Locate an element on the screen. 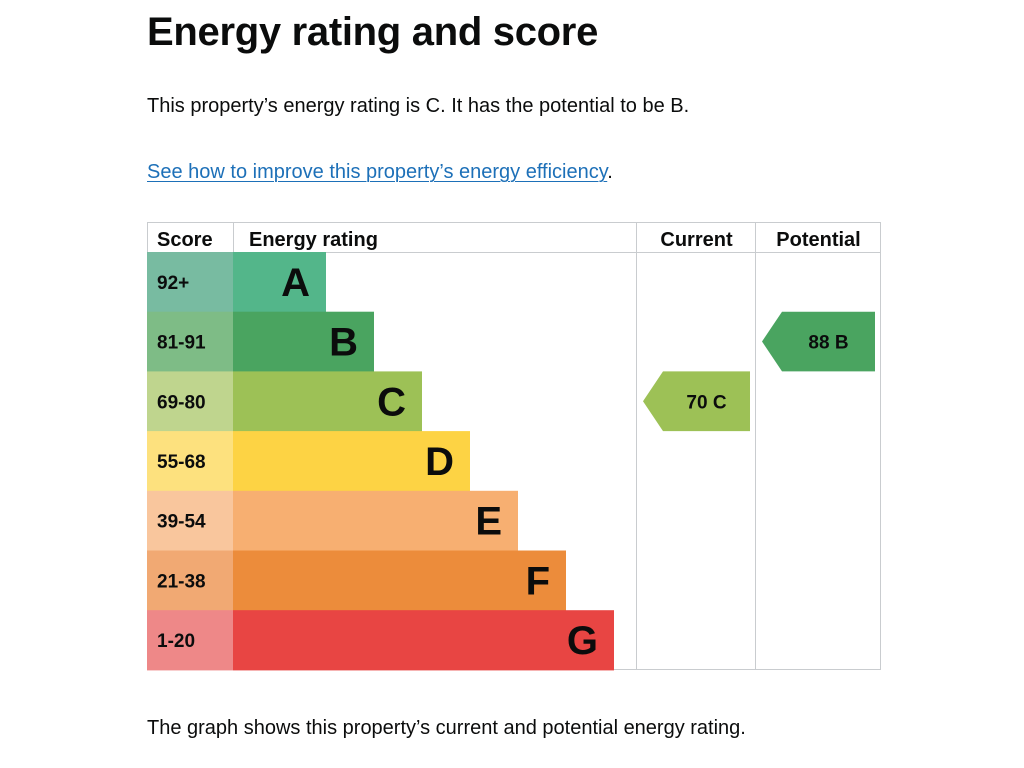 This screenshot has width=1024, height=768. score-cell-d is located at coordinates (190, 461).